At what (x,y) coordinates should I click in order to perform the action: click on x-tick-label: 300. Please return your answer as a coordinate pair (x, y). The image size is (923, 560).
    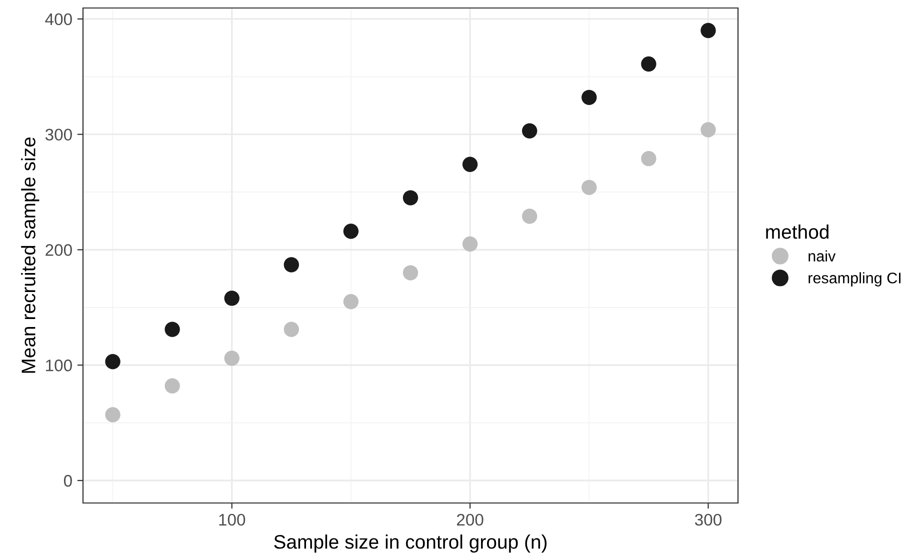
    Looking at the image, I should click on (708, 520).